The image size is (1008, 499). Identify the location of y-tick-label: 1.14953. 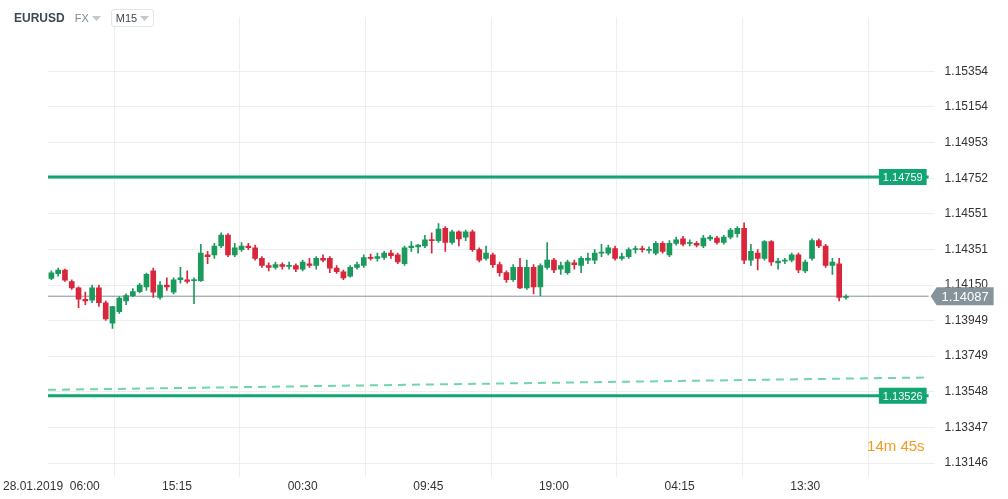
(966, 141).